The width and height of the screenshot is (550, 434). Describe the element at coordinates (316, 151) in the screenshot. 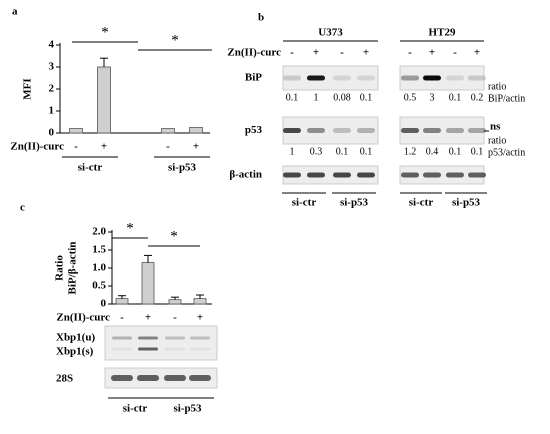

I see `ratio-value: 0.3` at that location.